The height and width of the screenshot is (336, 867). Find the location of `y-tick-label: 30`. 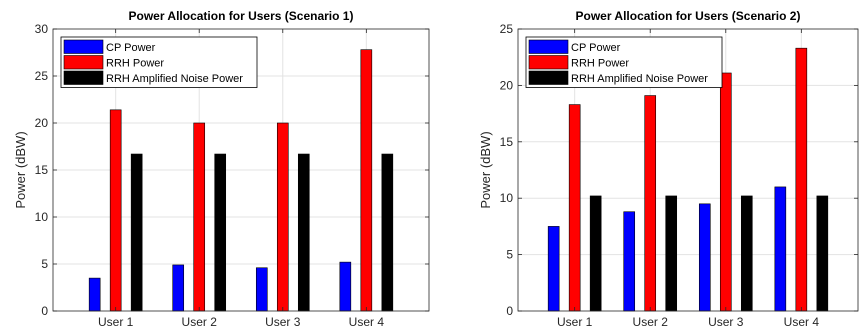

y-tick-label: 30 is located at coordinates (42, 29).